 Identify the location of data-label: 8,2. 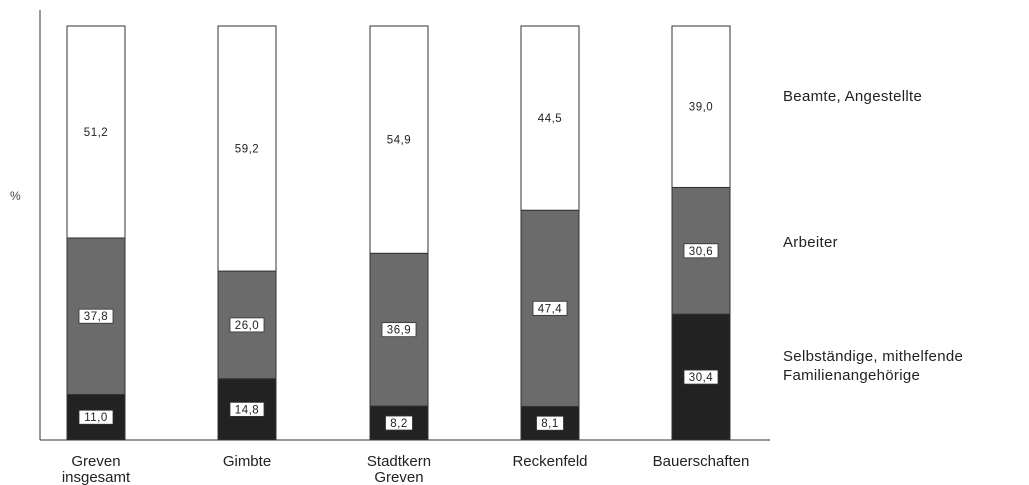
(399, 424).